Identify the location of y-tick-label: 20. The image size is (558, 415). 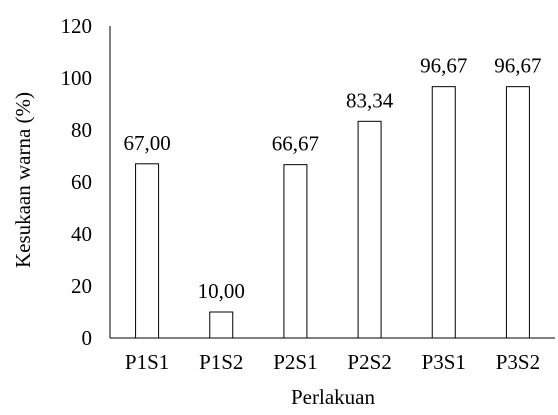
(81, 286).